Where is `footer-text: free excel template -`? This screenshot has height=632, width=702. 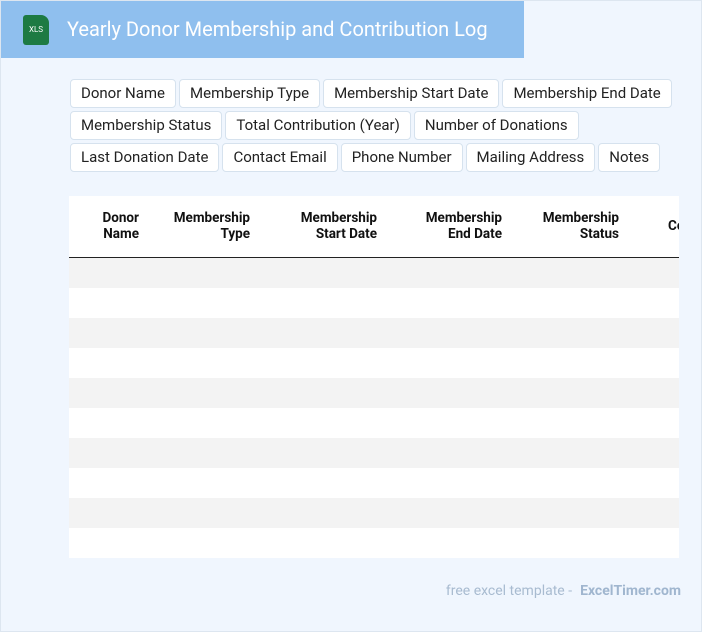 footer-text: free excel template - is located at coordinates (509, 591).